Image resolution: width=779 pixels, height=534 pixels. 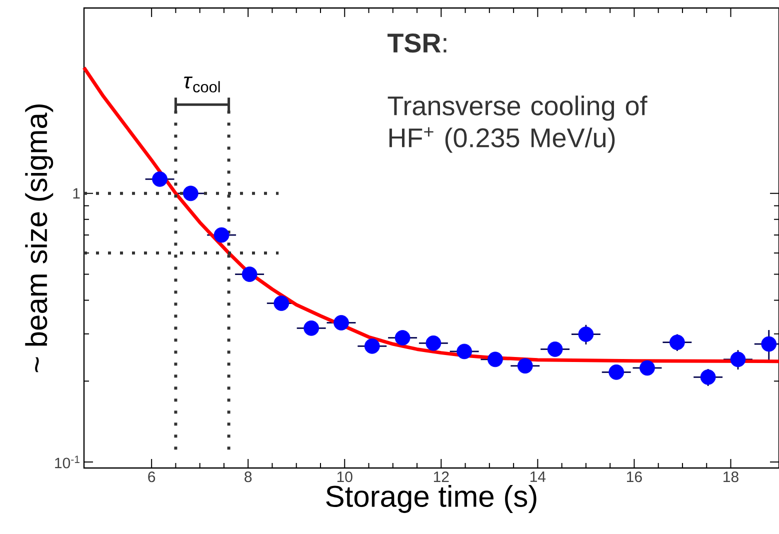 I want to click on x-axis-title: Storage time (s), so click(x=431, y=498).